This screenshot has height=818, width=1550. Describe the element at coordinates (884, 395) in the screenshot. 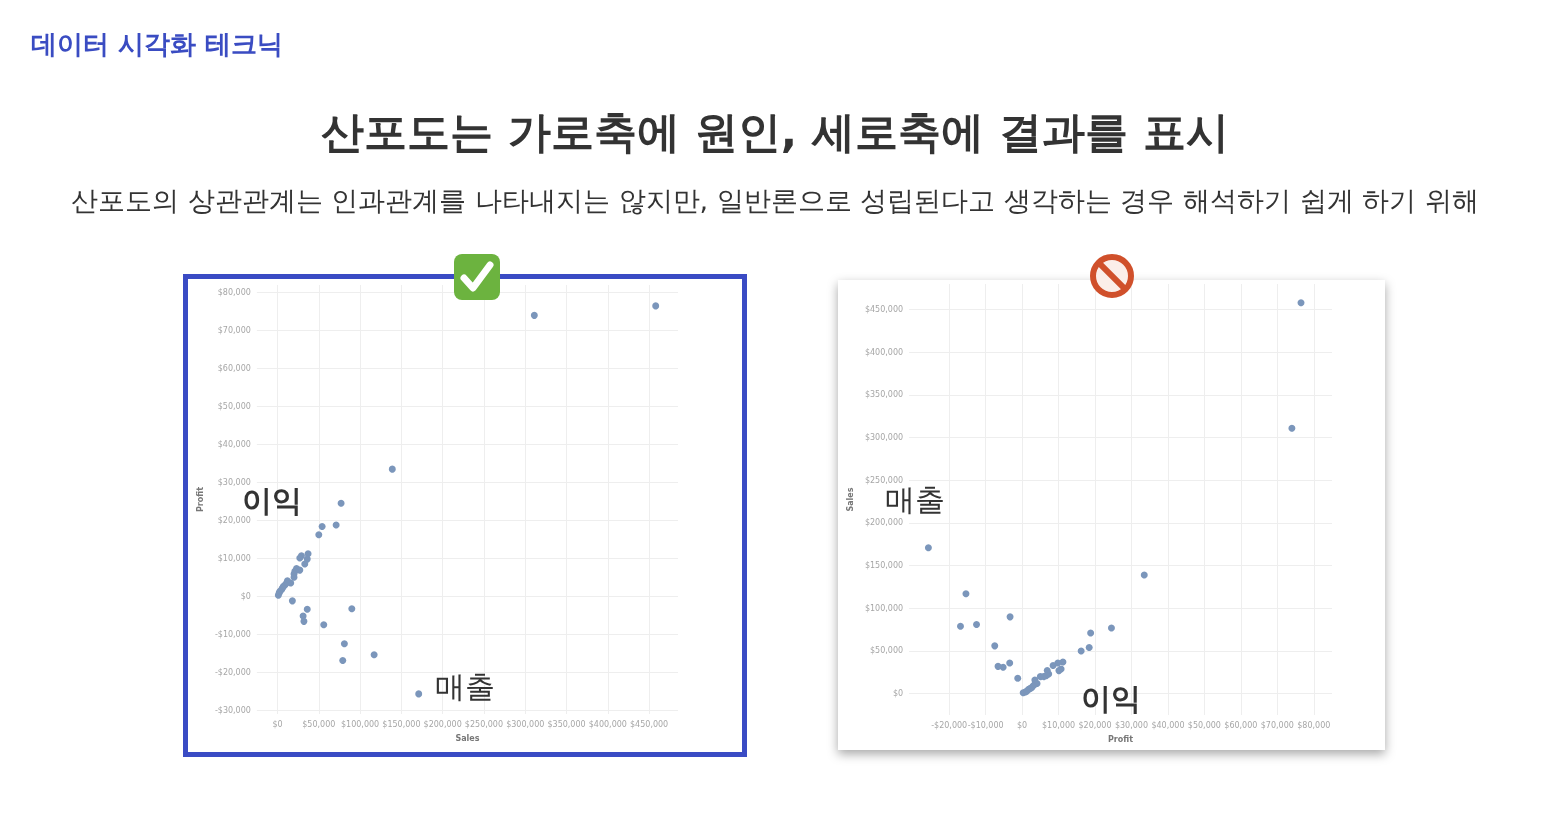

I see `y-tick-label: $350,000` at that location.